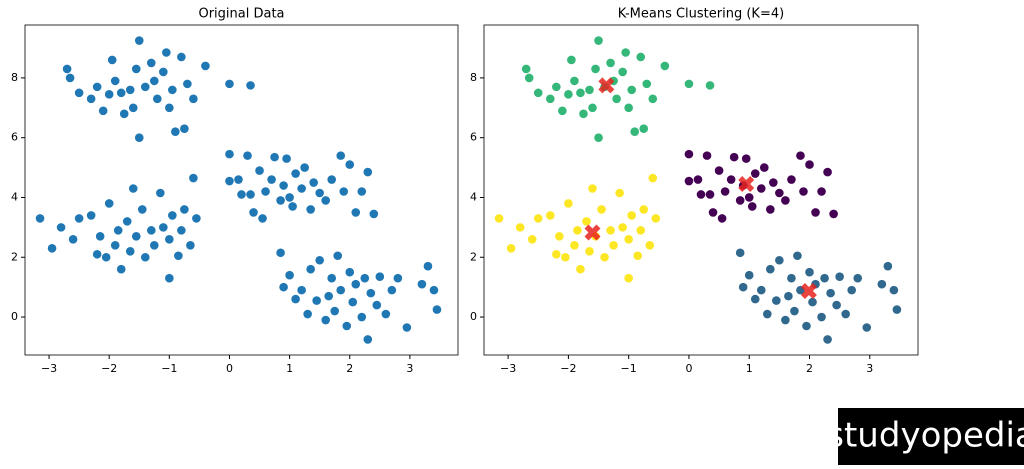 This screenshot has width=1024, height=469. What do you see at coordinates (241, 14) in the screenshot?
I see `chart-title: Original Data` at bounding box center [241, 14].